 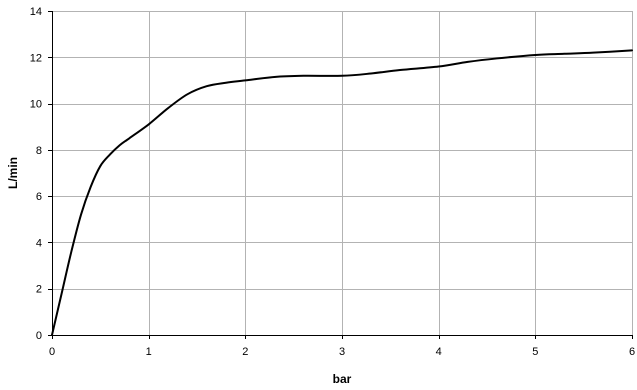 I want to click on x-tick-label: 0, so click(x=52, y=352).